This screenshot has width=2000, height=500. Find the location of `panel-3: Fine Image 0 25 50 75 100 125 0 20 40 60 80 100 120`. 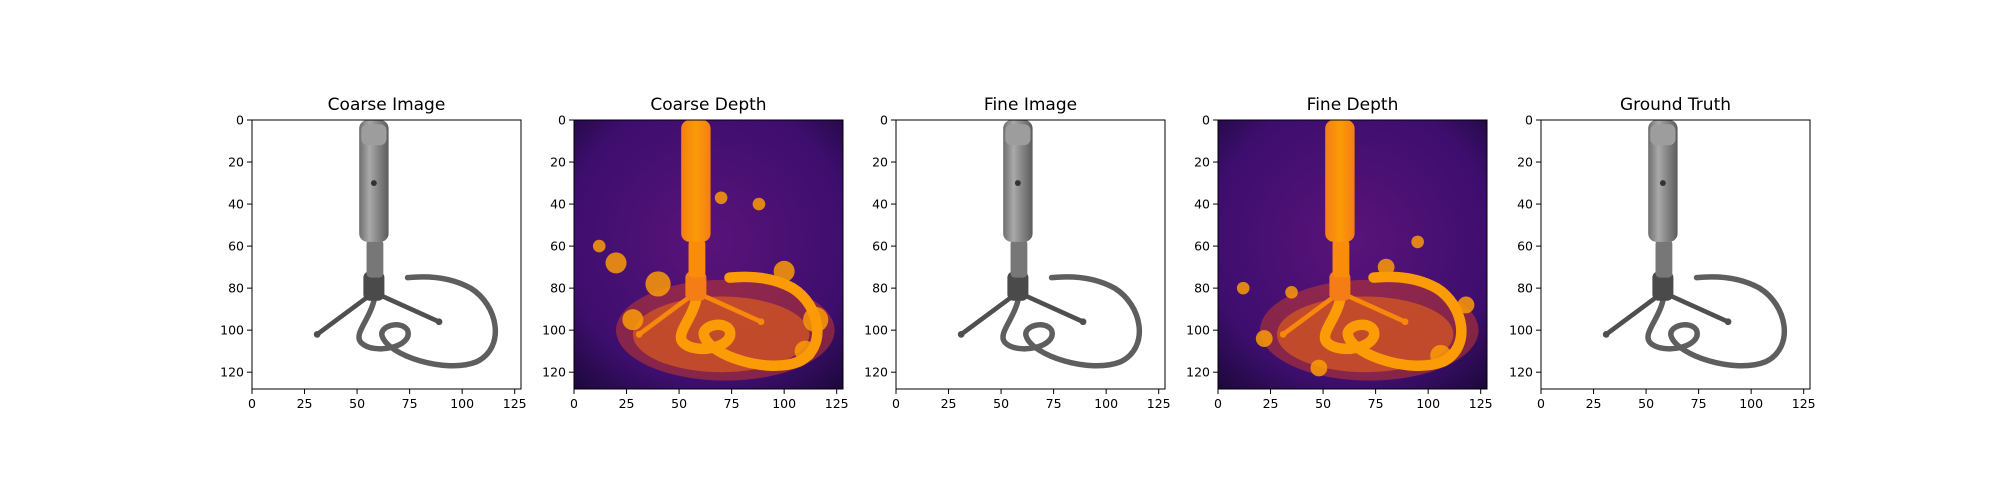

panel-3: Fine Image 0 25 50 75 100 125 0 20 40 60 80 100 120 is located at coordinates (1017, 253).